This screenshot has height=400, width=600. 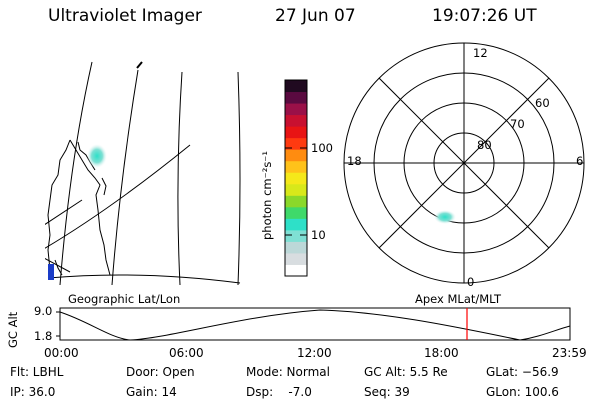 I want to click on glon-info: GLon: 100.6, so click(x=522, y=392).